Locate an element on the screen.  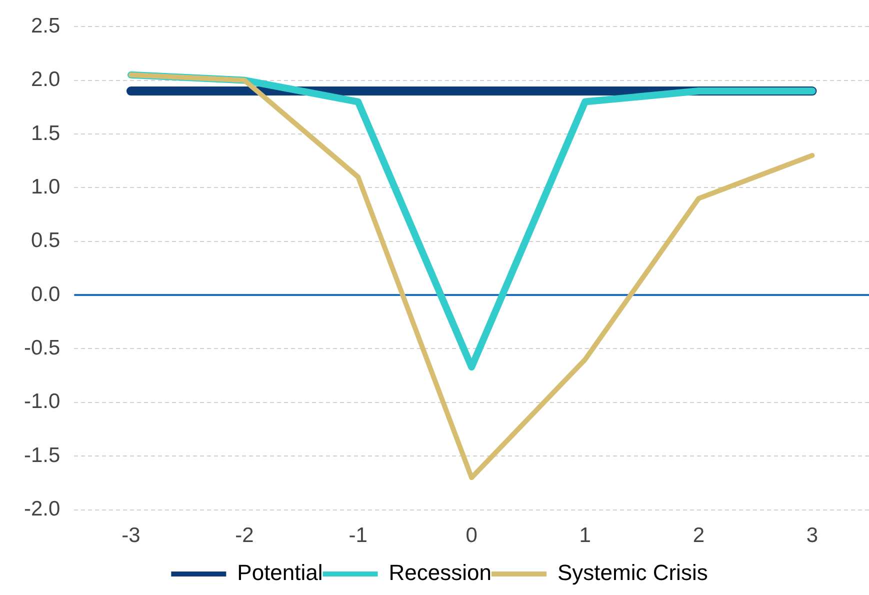
x-tick-label: -1 is located at coordinates (358, 536).